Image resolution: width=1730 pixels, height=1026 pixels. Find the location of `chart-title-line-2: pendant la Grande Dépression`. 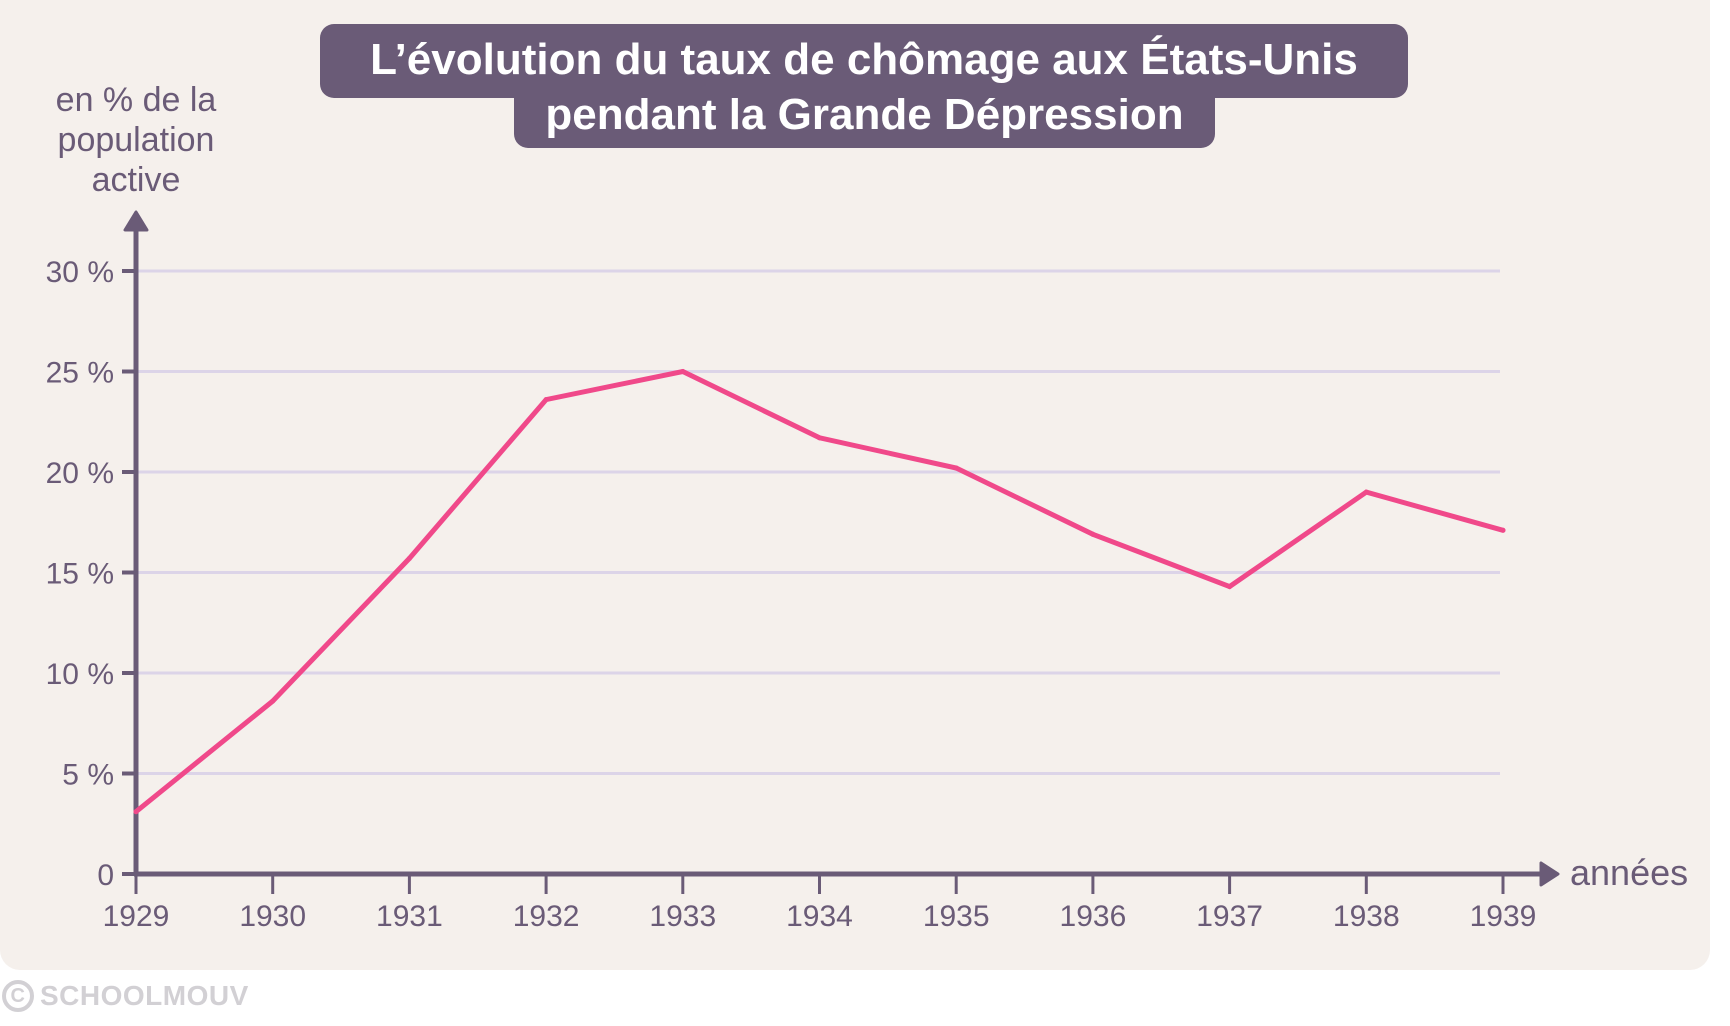

chart-title-line-2: pendant la Grande Dépression is located at coordinates (864, 120).